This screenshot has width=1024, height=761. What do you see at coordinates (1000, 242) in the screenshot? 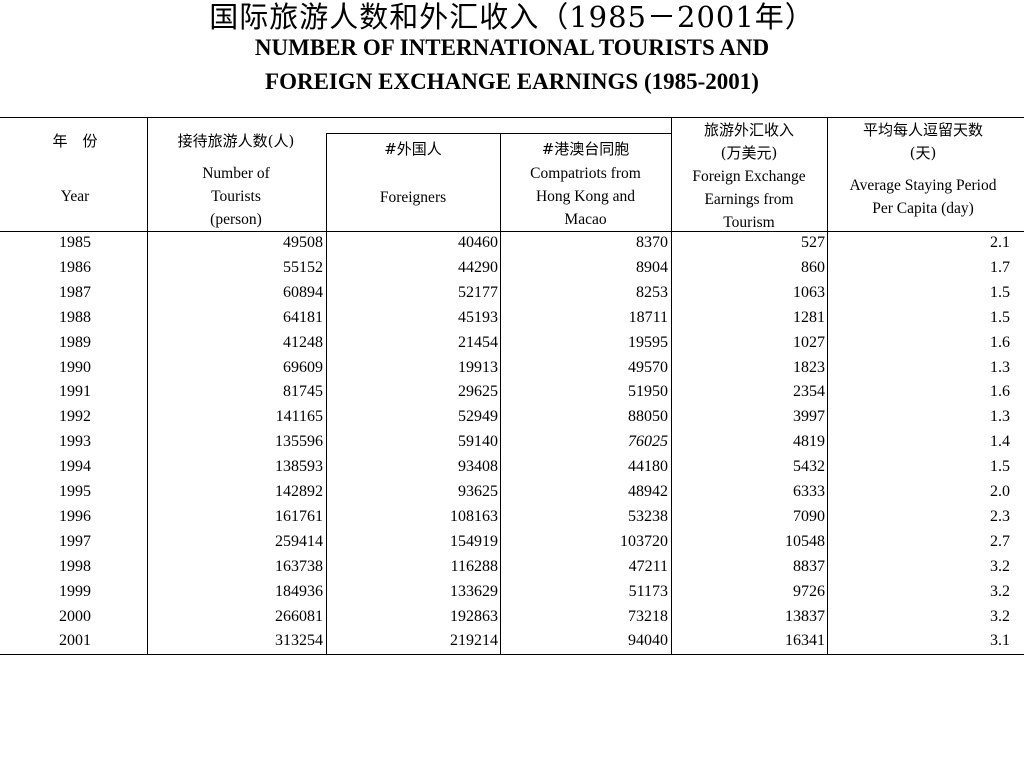
I see `staying-period-cell: 2.1` at bounding box center [1000, 242].